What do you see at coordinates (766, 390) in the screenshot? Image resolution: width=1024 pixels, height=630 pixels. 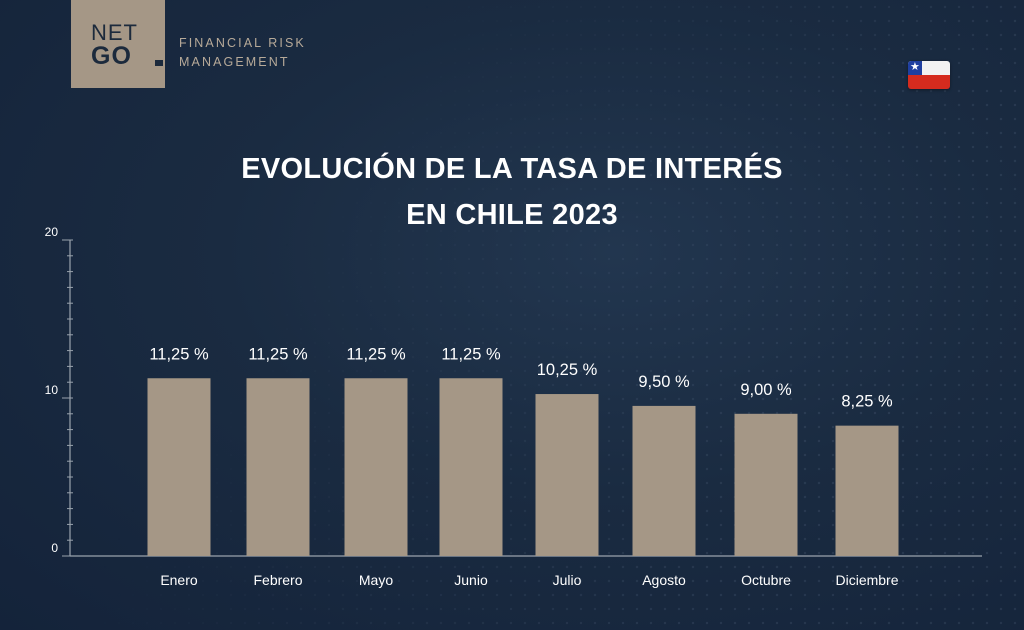 I see `bar-value-label: 9,00 %` at bounding box center [766, 390].